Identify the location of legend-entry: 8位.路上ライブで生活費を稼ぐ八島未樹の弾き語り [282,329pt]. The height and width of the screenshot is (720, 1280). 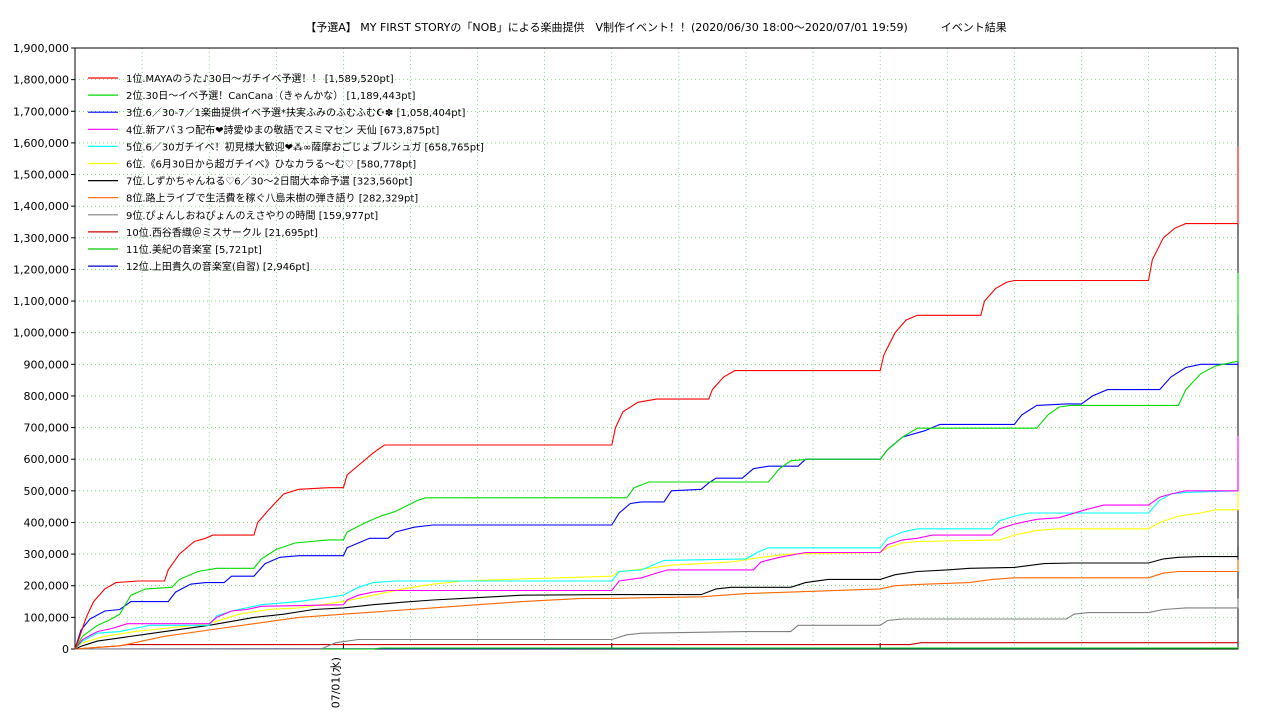
(272, 198).